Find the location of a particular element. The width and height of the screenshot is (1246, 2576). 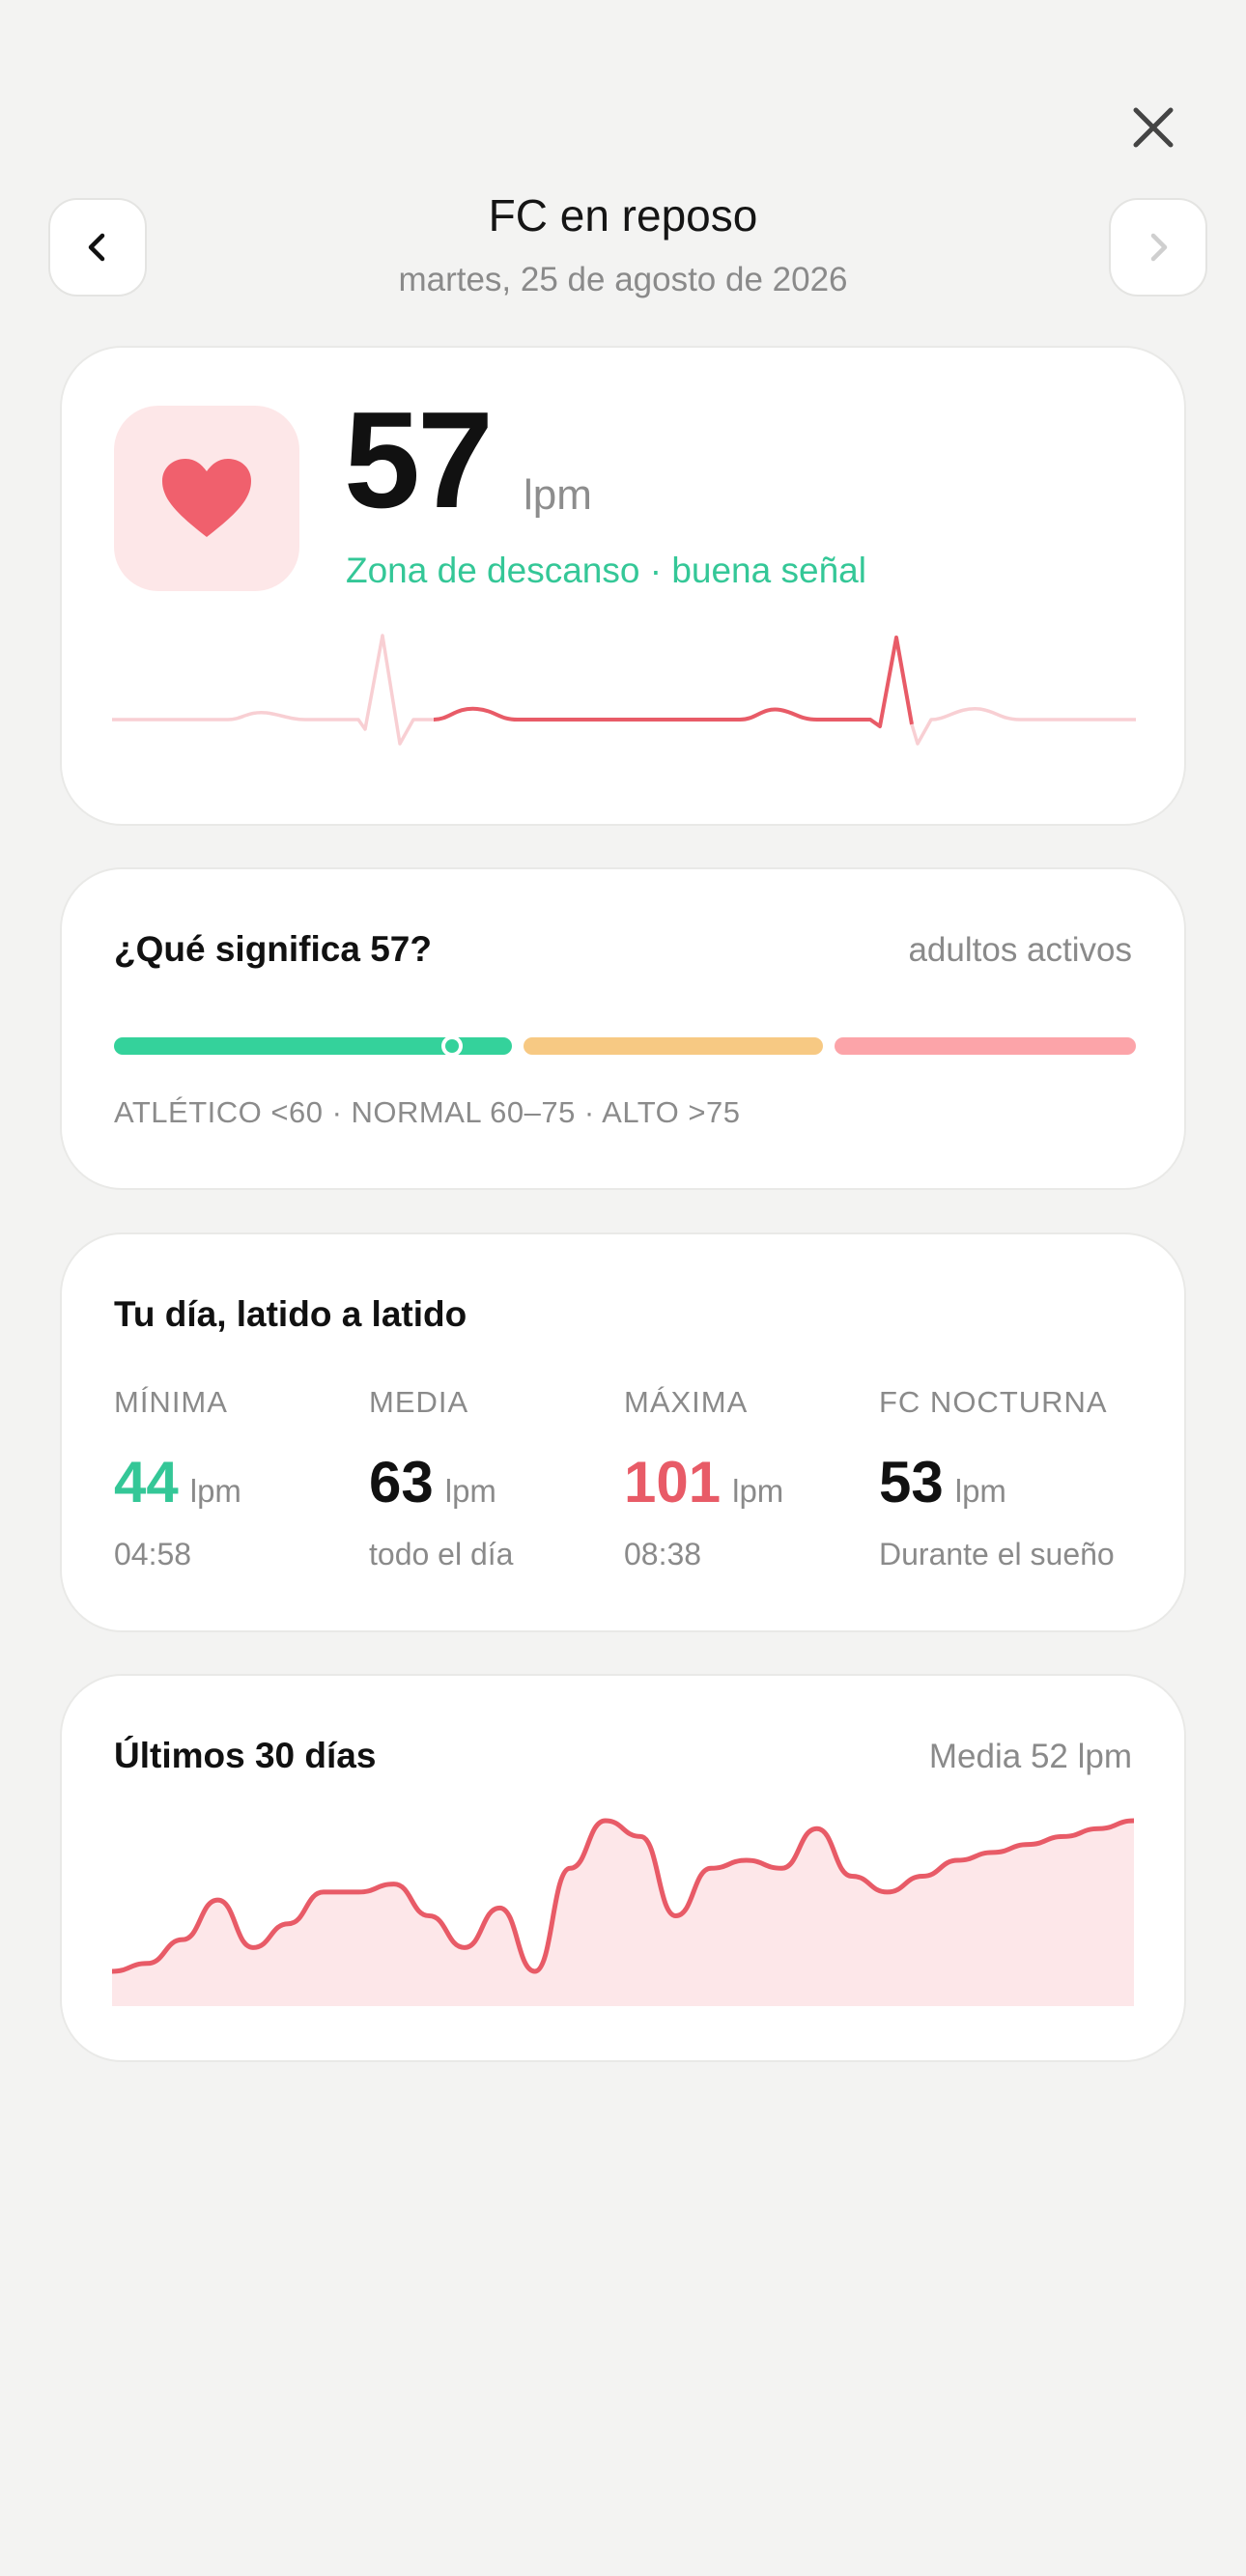

stat-avg: MEDIA 63 lpm todo el día is located at coordinates (494, 1478).